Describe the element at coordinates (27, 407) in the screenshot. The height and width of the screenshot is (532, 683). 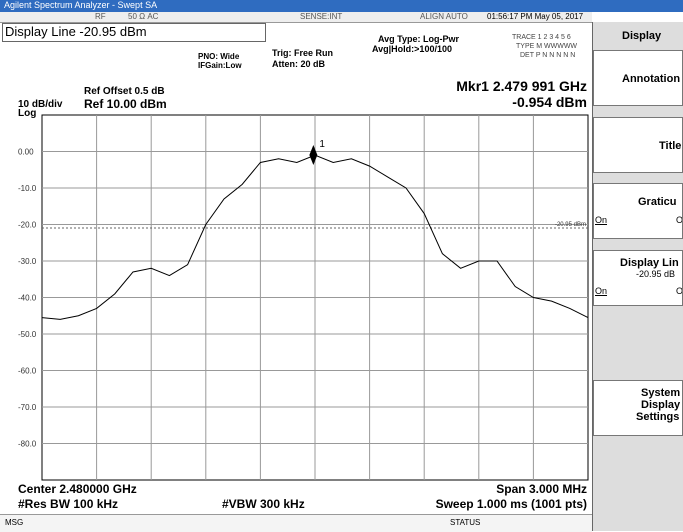
I see `y-tick-label: -70.0` at that location.